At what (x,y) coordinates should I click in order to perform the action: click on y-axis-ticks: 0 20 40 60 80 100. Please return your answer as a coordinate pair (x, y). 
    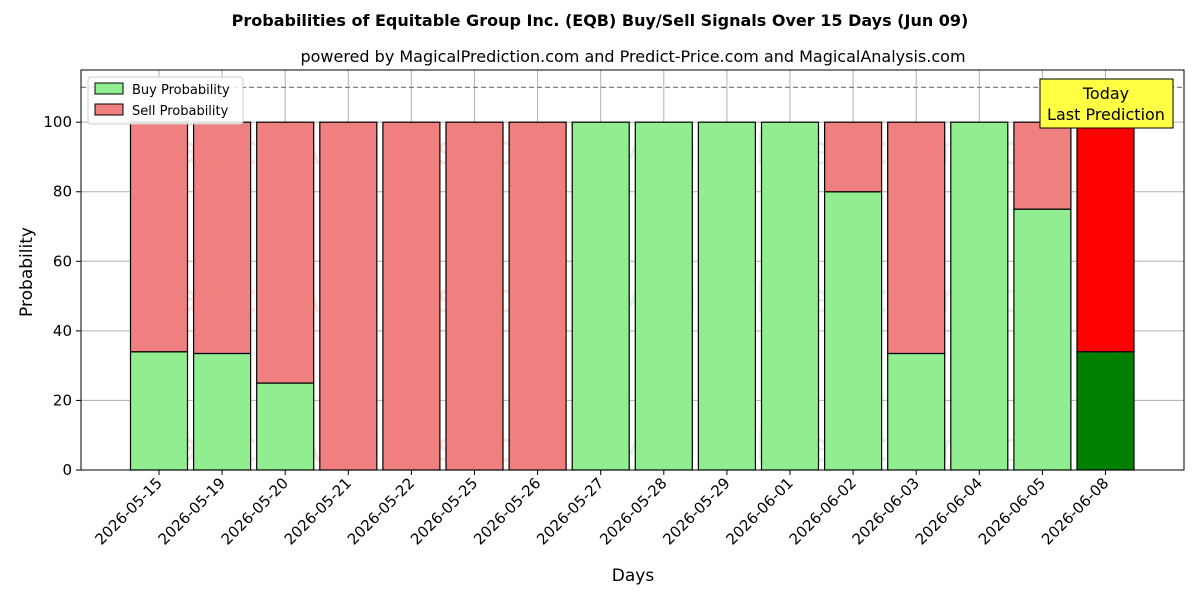
    Looking at the image, I should click on (62, 296).